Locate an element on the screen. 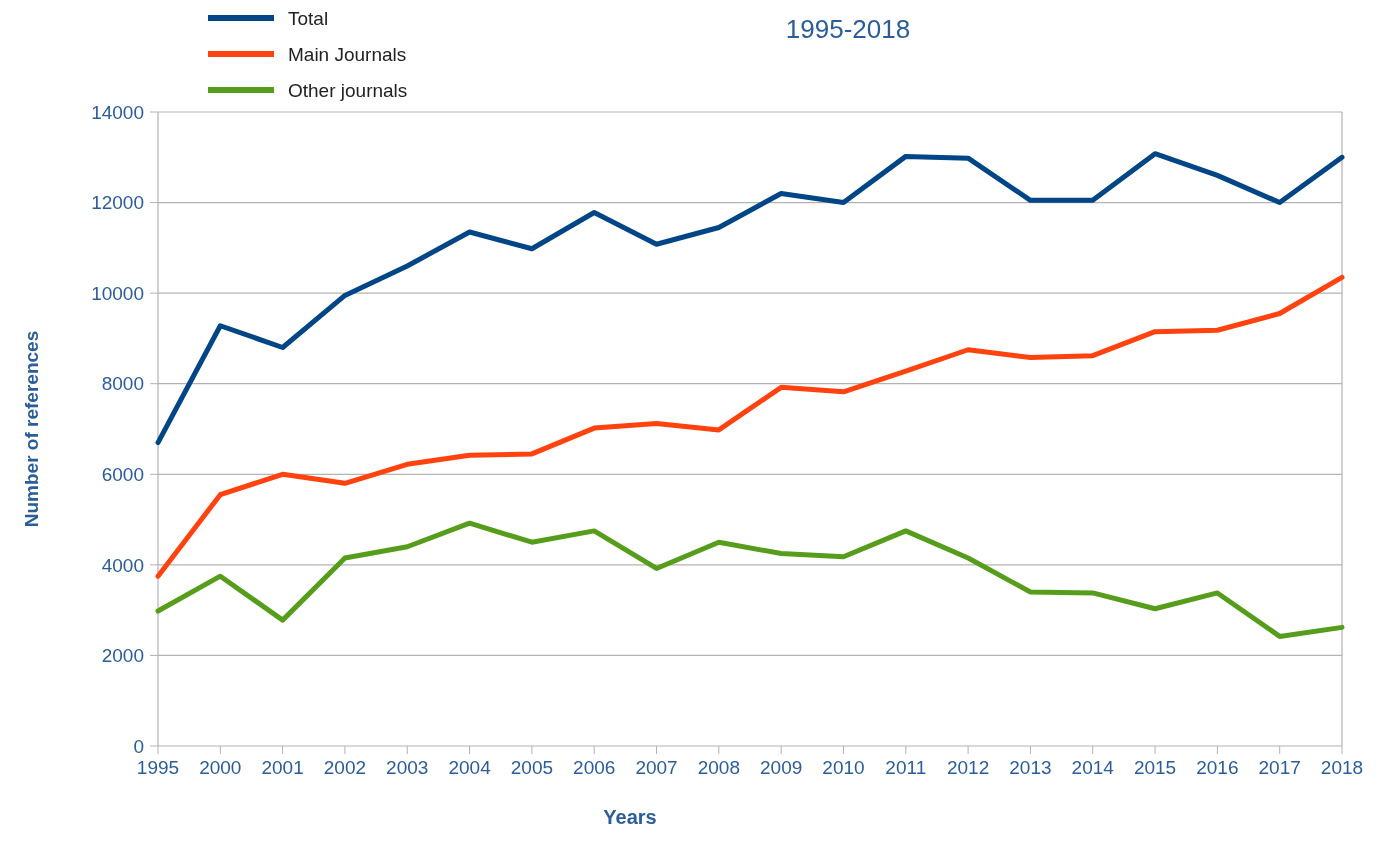  y-tick-label: 14000 is located at coordinates (117, 112).